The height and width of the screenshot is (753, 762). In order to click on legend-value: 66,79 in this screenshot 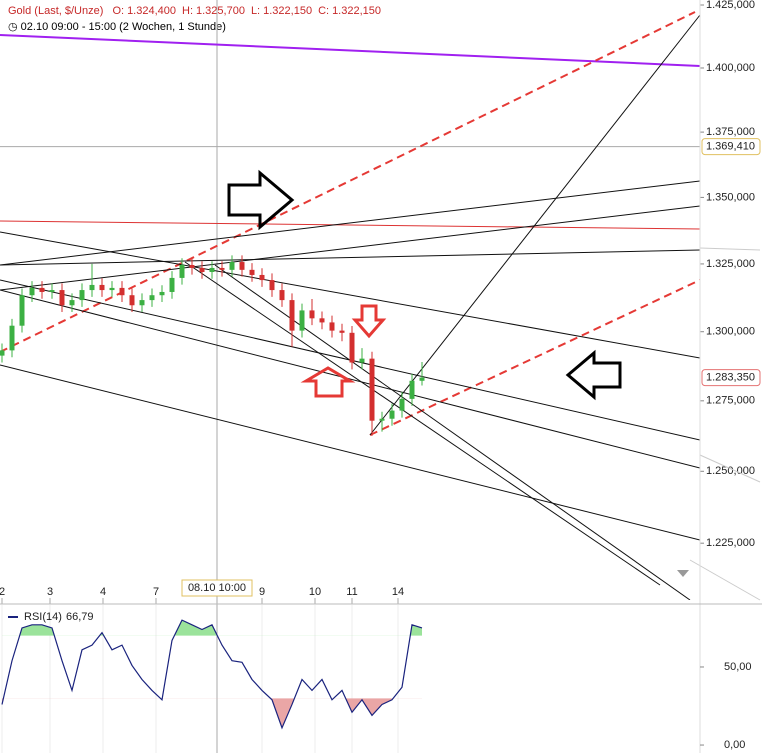, I will do `click(80, 617)`.